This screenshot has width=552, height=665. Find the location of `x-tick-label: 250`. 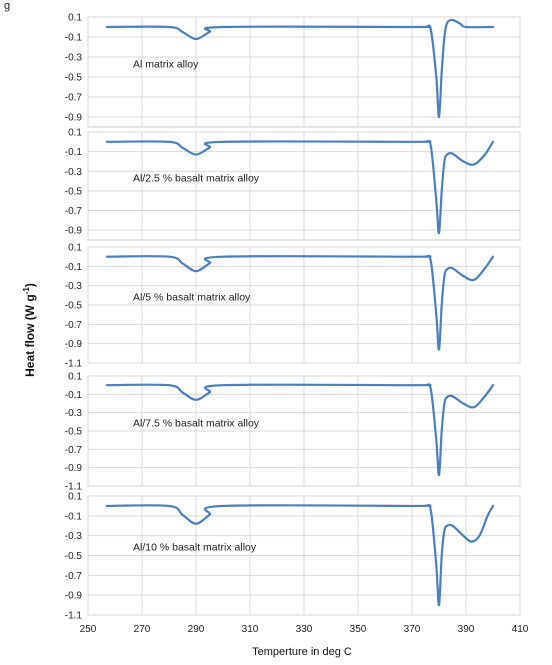

x-tick-label: 250 is located at coordinates (88, 629).